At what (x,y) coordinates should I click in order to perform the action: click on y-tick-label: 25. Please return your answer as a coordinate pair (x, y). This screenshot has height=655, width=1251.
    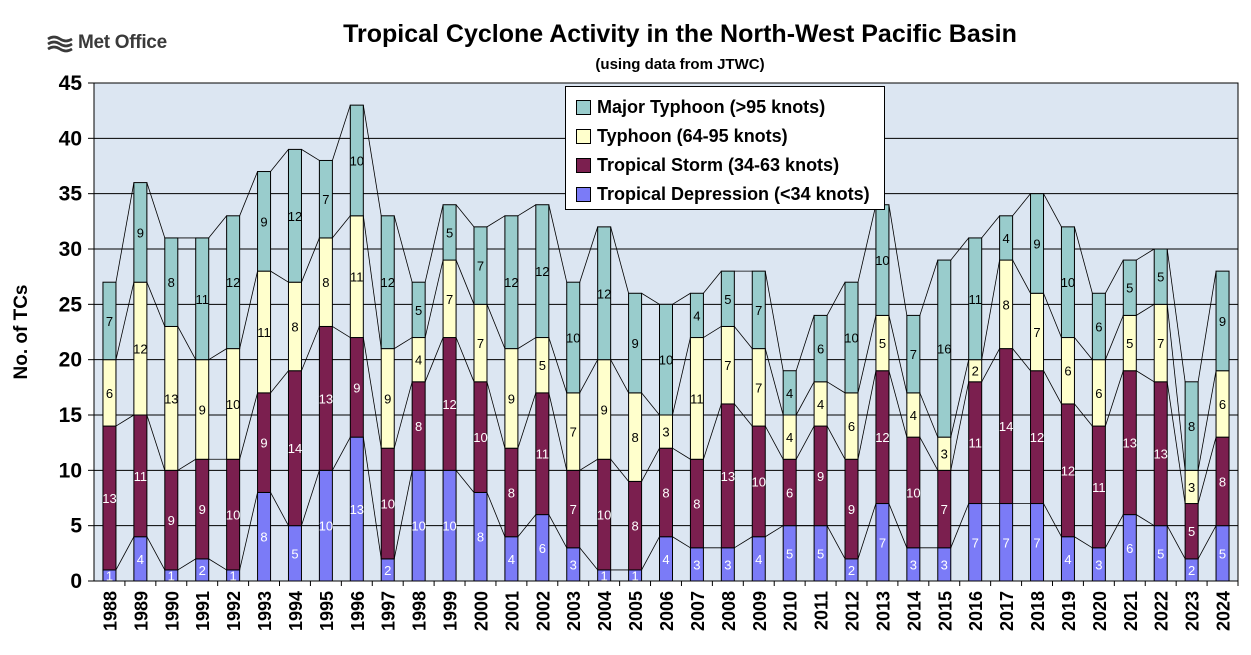
    Looking at the image, I should click on (71, 304).